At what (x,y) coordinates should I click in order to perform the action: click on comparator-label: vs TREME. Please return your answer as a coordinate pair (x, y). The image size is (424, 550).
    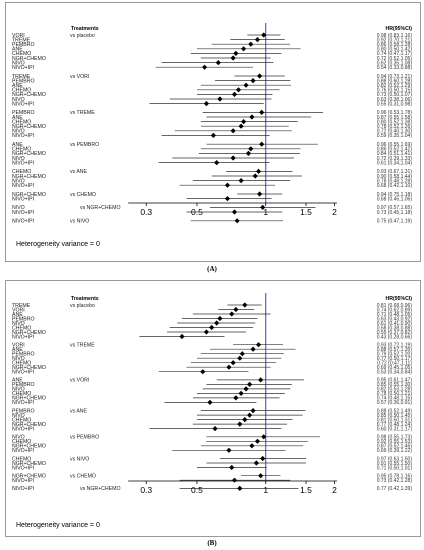
    Looking at the image, I should click on (82, 113).